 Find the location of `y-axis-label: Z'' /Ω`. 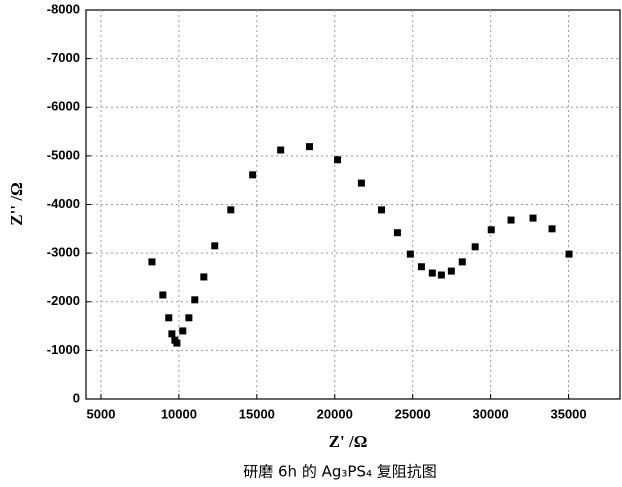

y-axis-label: Z'' /Ω is located at coordinates (16, 203).